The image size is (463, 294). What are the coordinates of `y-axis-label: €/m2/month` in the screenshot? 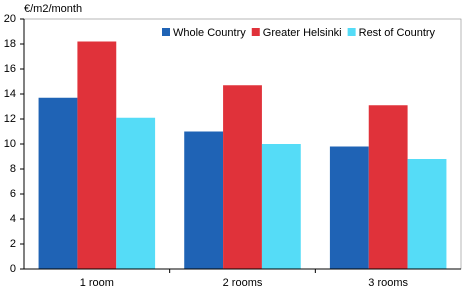 It's located at (53, 9).